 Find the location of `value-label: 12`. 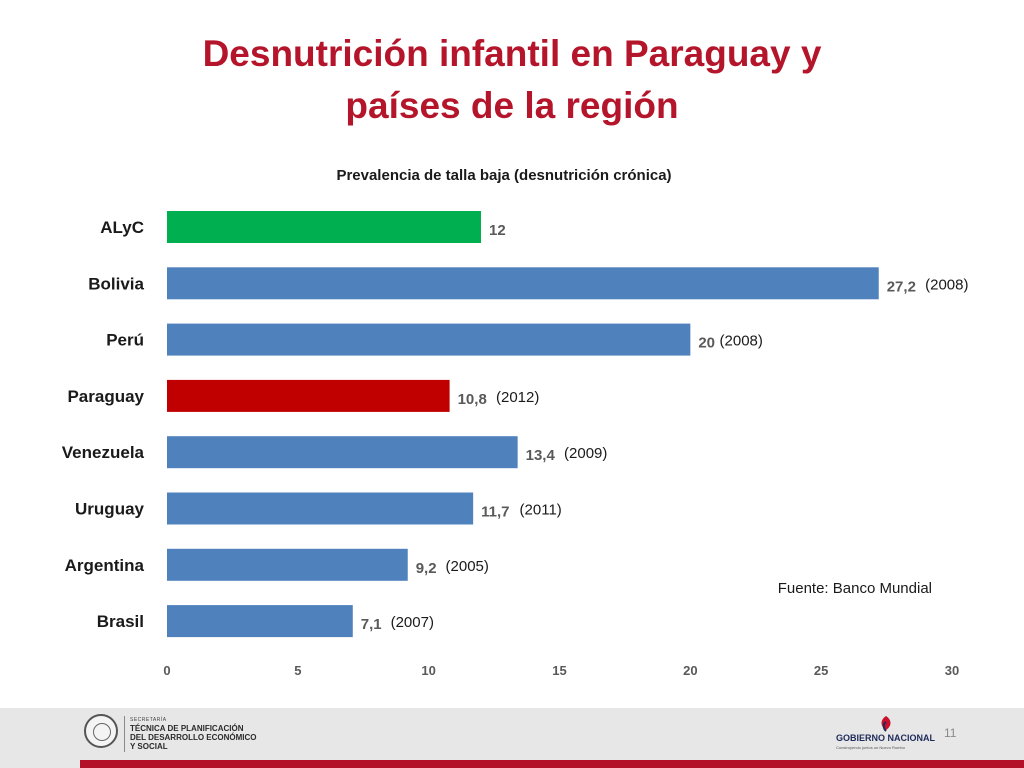

value-label: 12 is located at coordinates (497, 230).